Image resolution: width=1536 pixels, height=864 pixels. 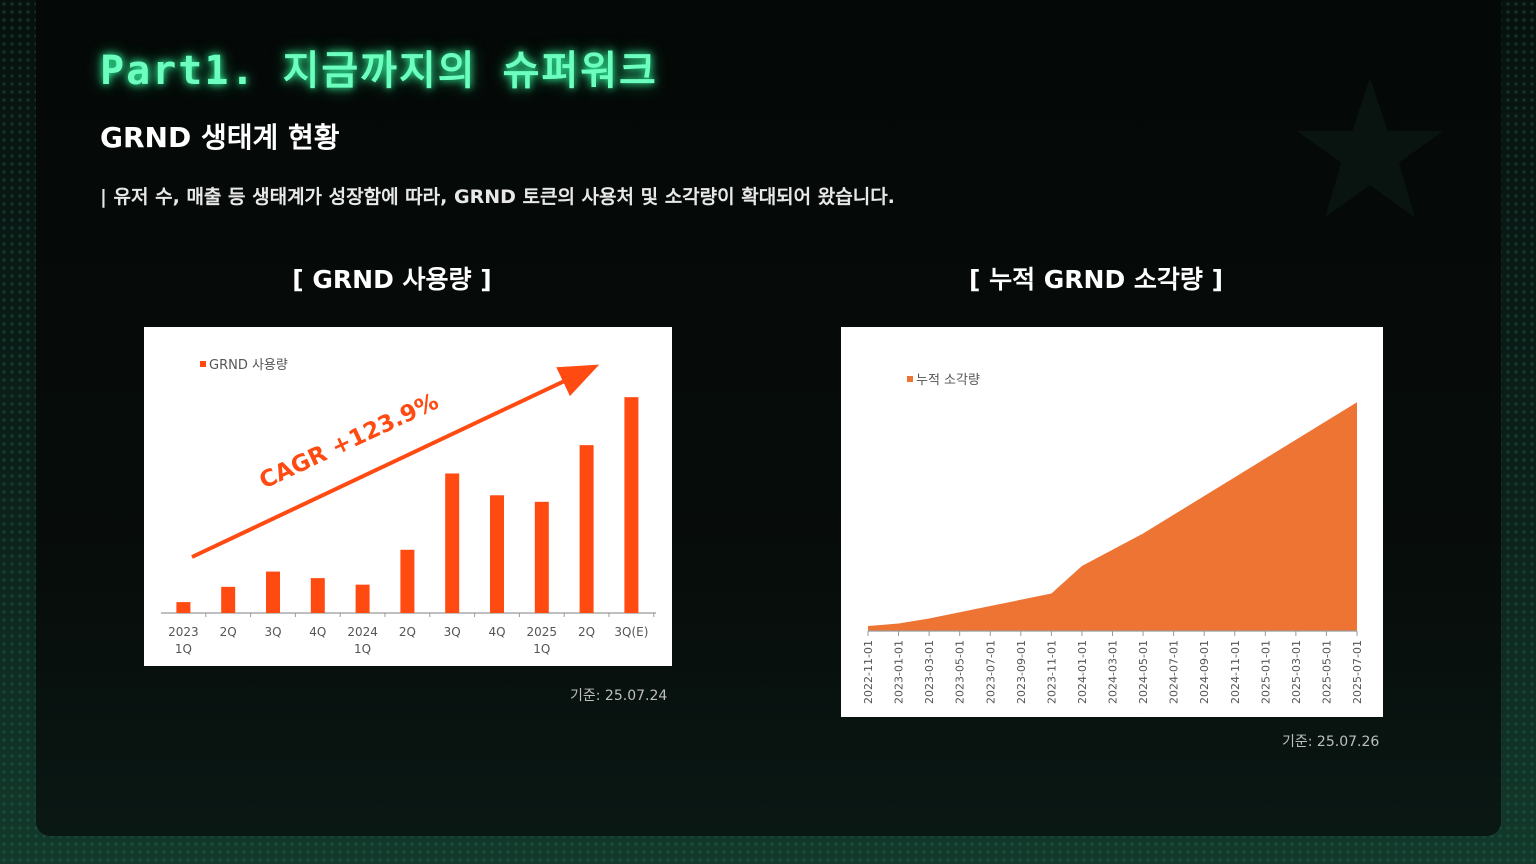 I want to click on x-tick-label: 2025, so click(x=542, y=632).